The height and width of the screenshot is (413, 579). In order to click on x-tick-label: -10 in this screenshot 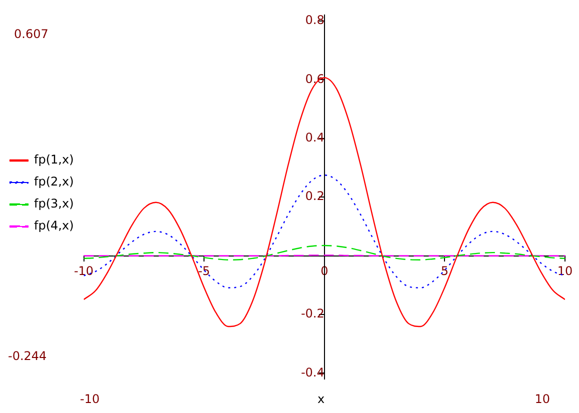, I will do `click(84, 271)`.